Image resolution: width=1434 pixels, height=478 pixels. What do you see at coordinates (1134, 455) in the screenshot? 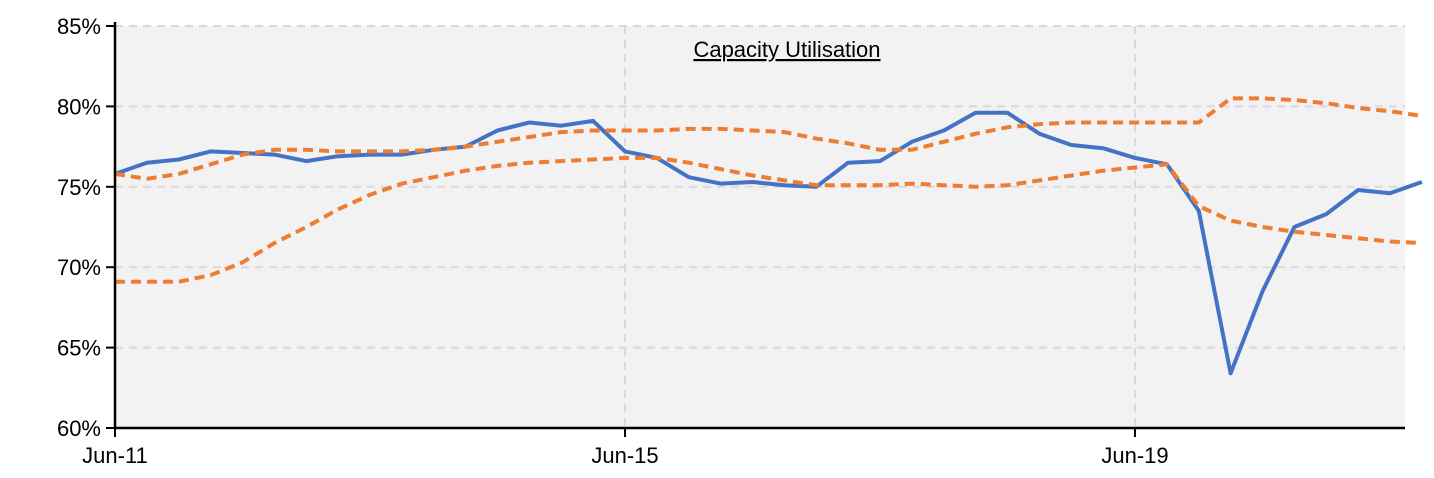
I see `x-tick-label: Jun-19` at bounding box center [1134, 455].